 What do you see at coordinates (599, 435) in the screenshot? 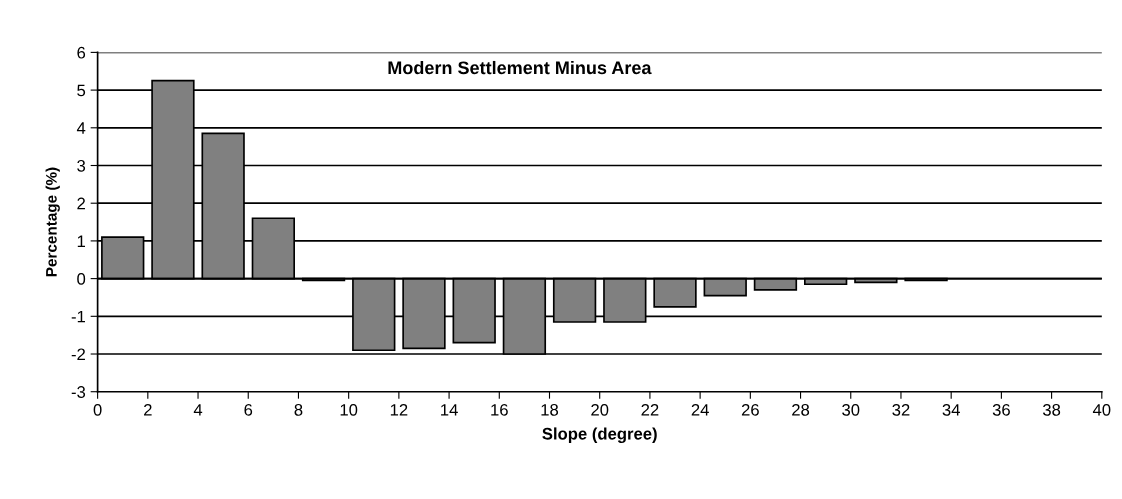
I see `x-axis-title: Slope (degree)` at bounding box center [599, 435].